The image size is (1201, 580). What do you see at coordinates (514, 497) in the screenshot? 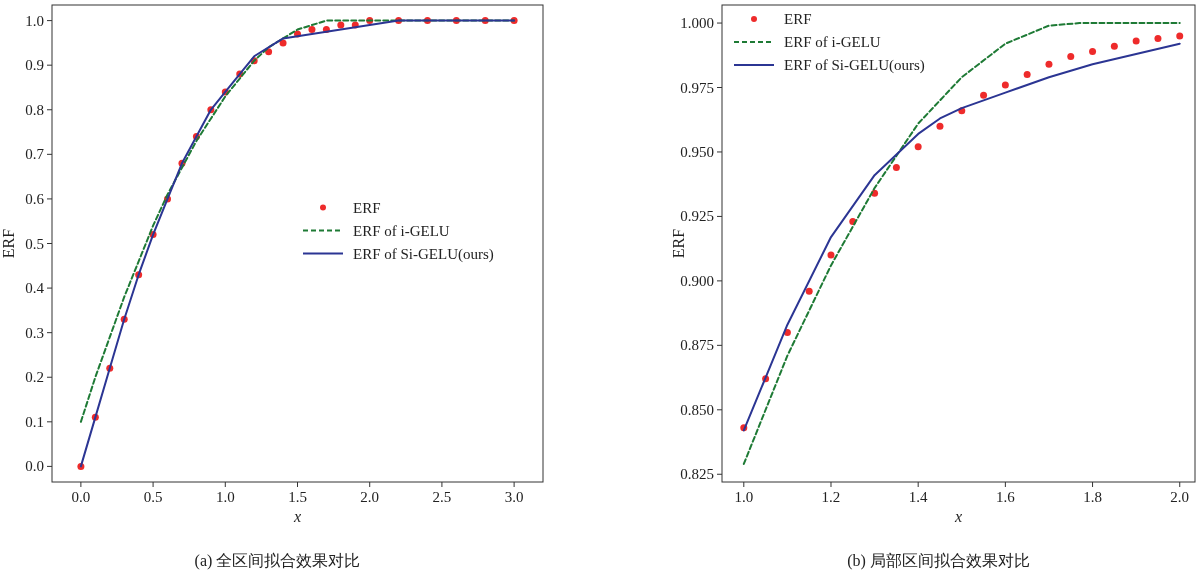
I see `x-tick-label: 3.0` at bounding box center [514, 497].